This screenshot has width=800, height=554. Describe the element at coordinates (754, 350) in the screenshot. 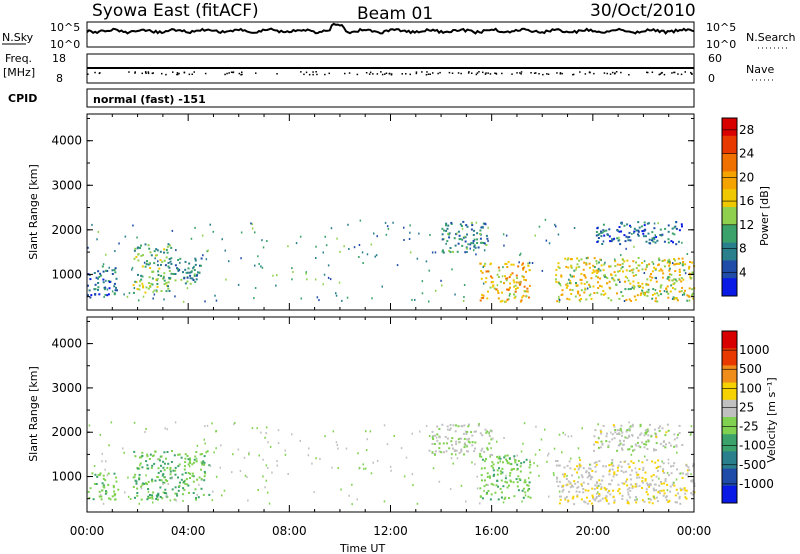

I see `velocity-colorbar-tick: 1000` at that location.